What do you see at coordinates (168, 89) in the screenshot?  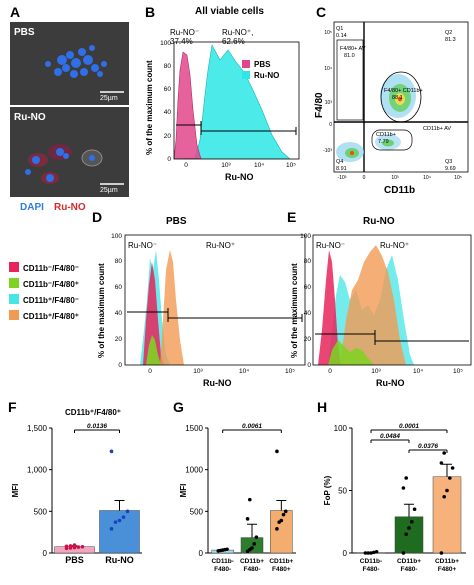 I see `panel-b-ytick: 60` at bounding box center [168, 89].